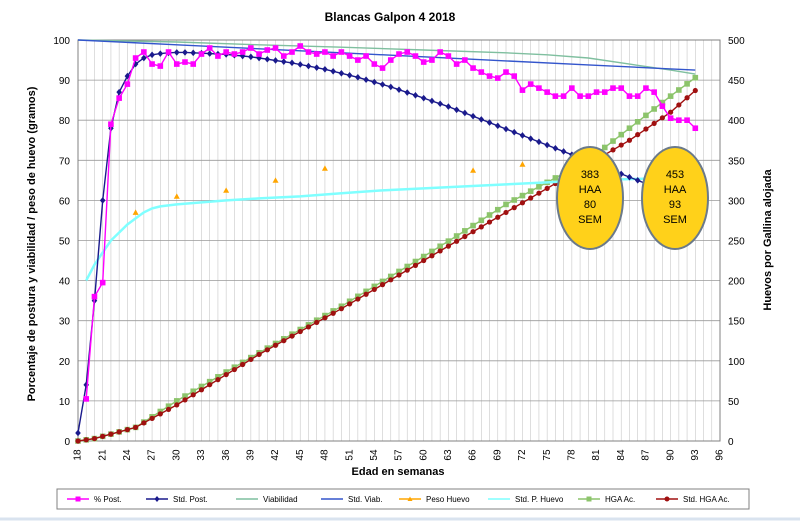 Image resolution: width=800 pixels, height=526 pixels. Describe the element at coordinates (65, 242) in the screenshot. I see `y-left-tick-label: 50` at that location.